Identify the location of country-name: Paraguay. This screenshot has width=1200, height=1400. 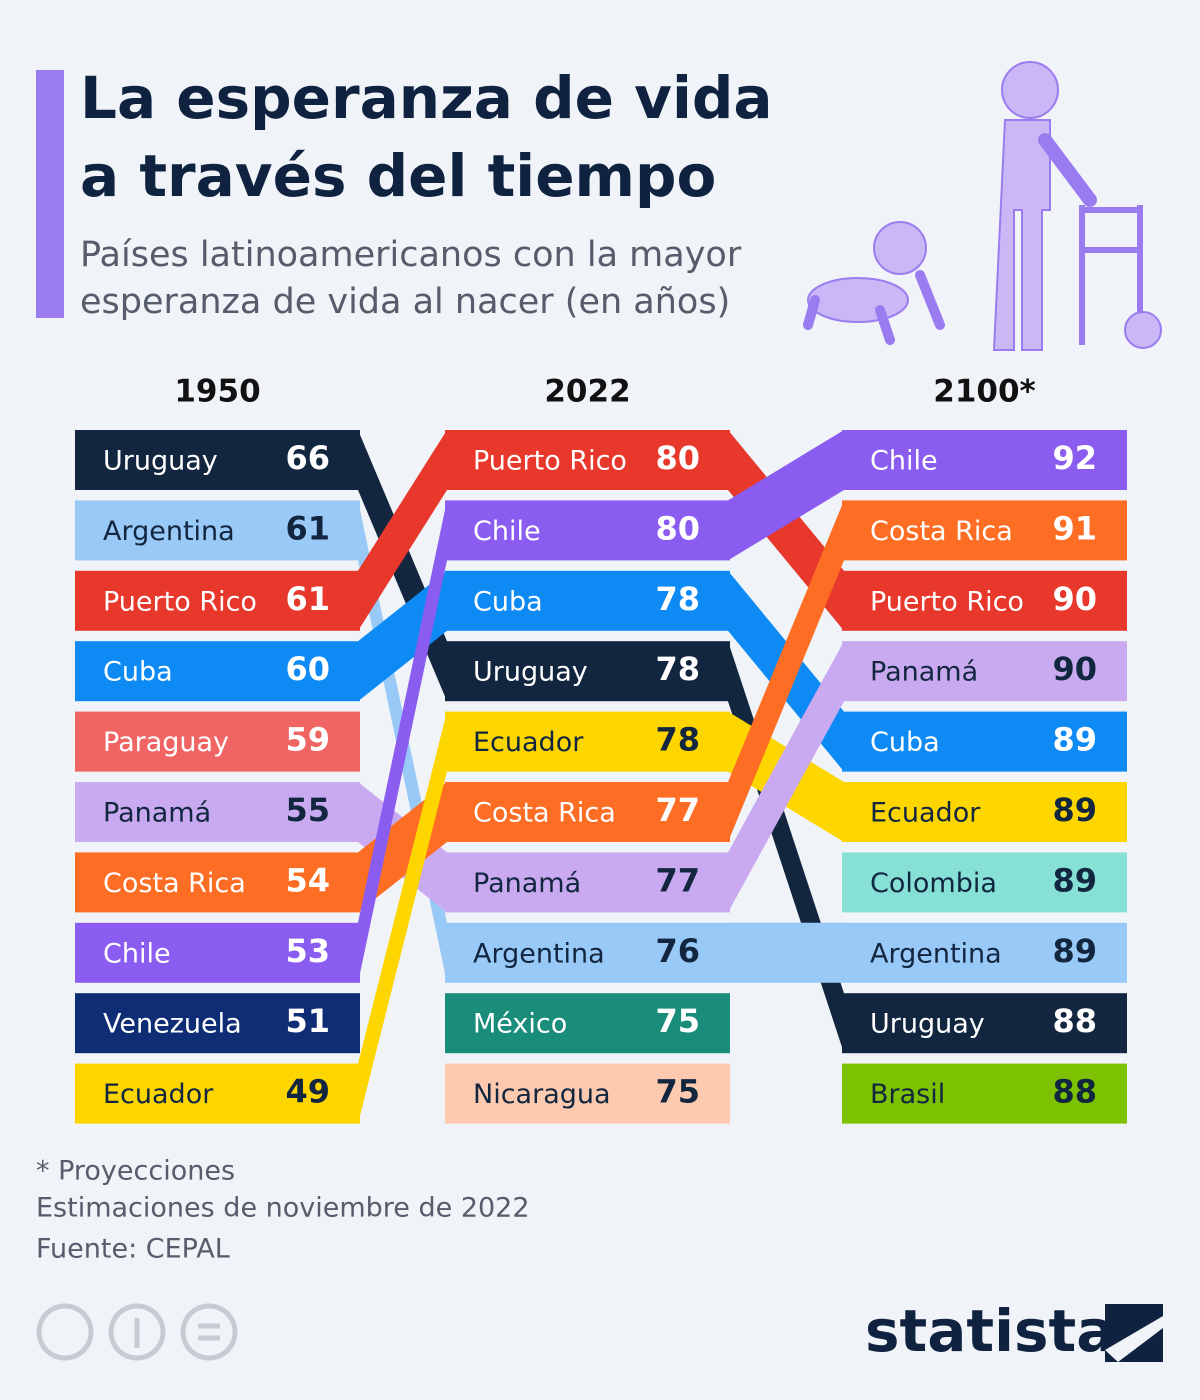
(166, 742).